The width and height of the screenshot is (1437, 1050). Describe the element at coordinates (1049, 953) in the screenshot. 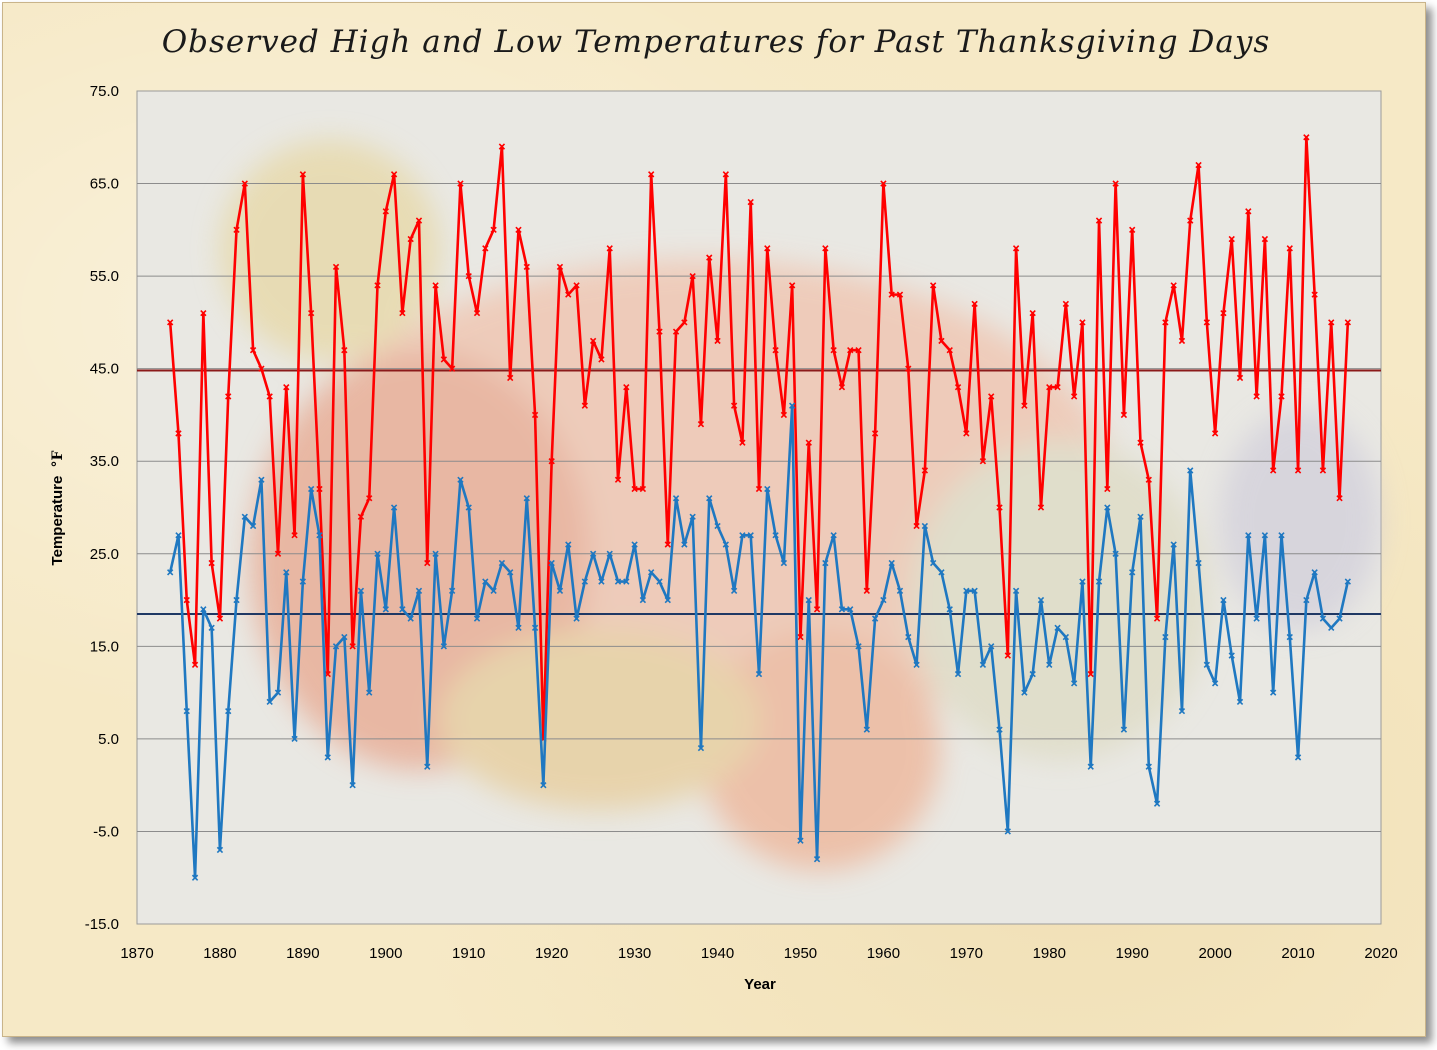

I see `x-tick-label: 1980` at that location.